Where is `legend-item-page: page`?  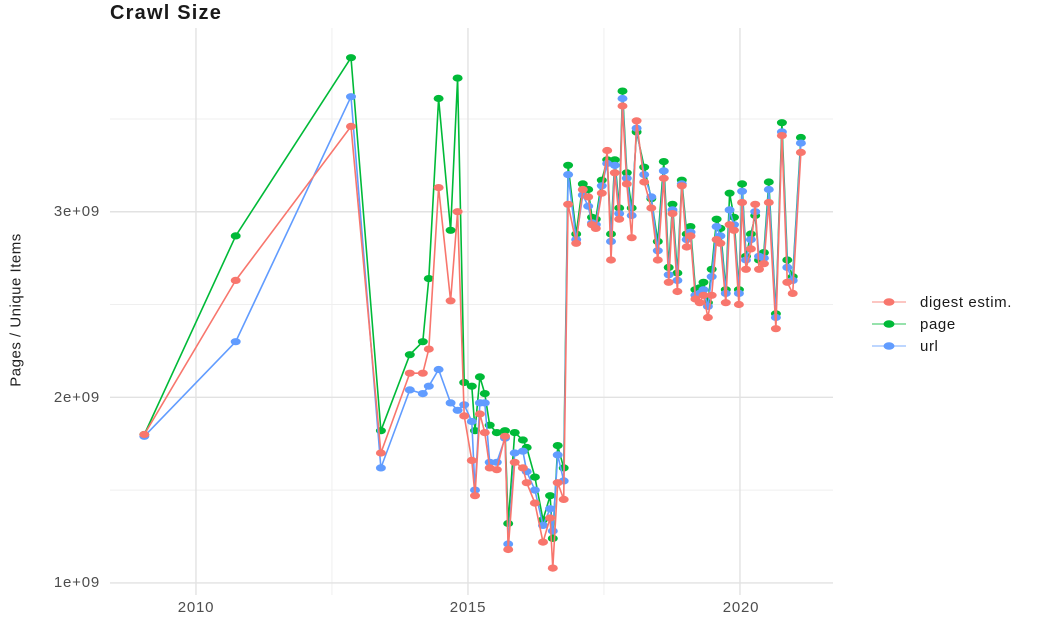
legend-item-page: page is located at coordinates (942, 324).